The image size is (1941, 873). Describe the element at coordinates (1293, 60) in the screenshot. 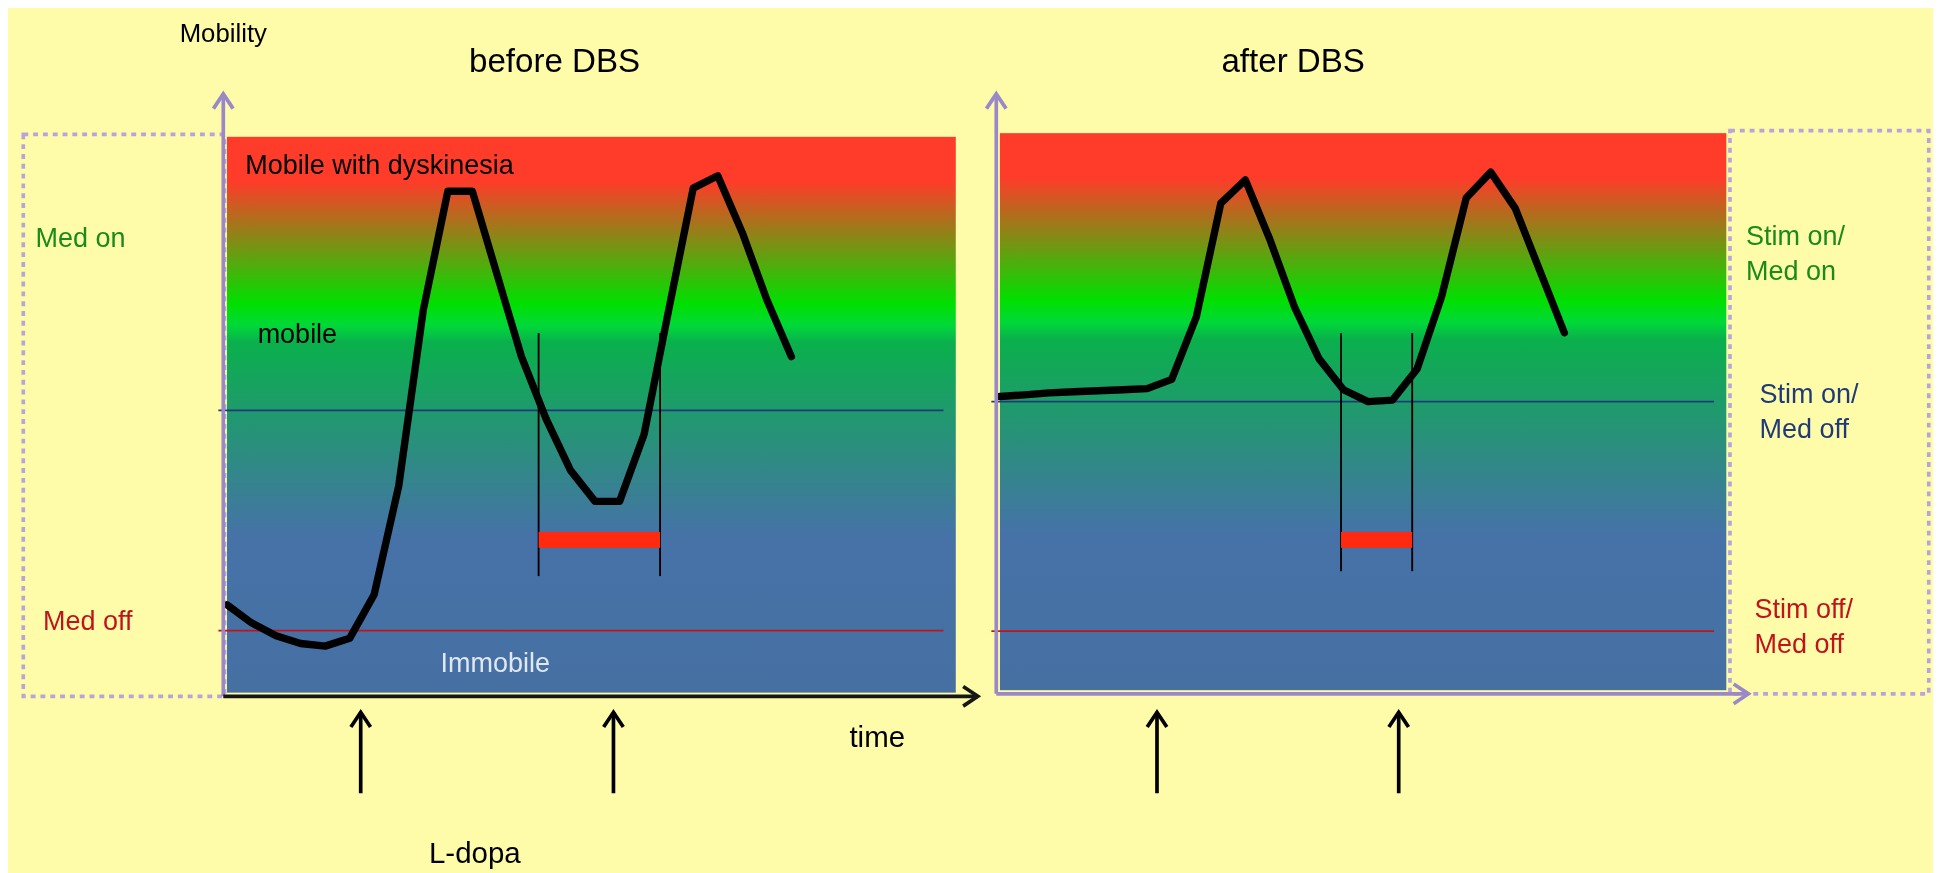

I see `chart-title: after DBS` at that location.